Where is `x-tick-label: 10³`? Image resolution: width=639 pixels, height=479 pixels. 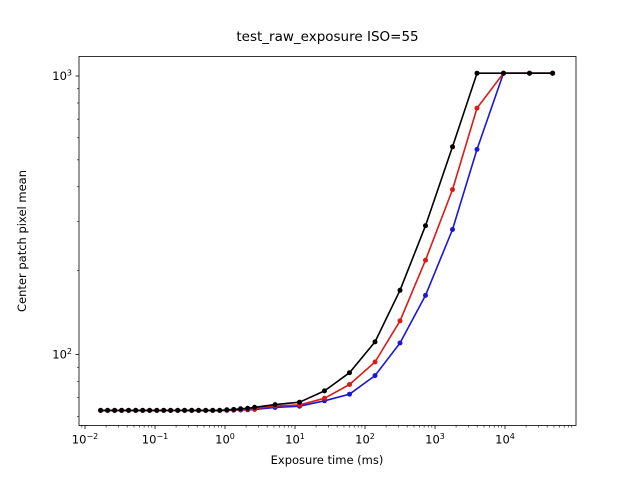
x-tick-label: 10³ is located at coordinates (435, 439).